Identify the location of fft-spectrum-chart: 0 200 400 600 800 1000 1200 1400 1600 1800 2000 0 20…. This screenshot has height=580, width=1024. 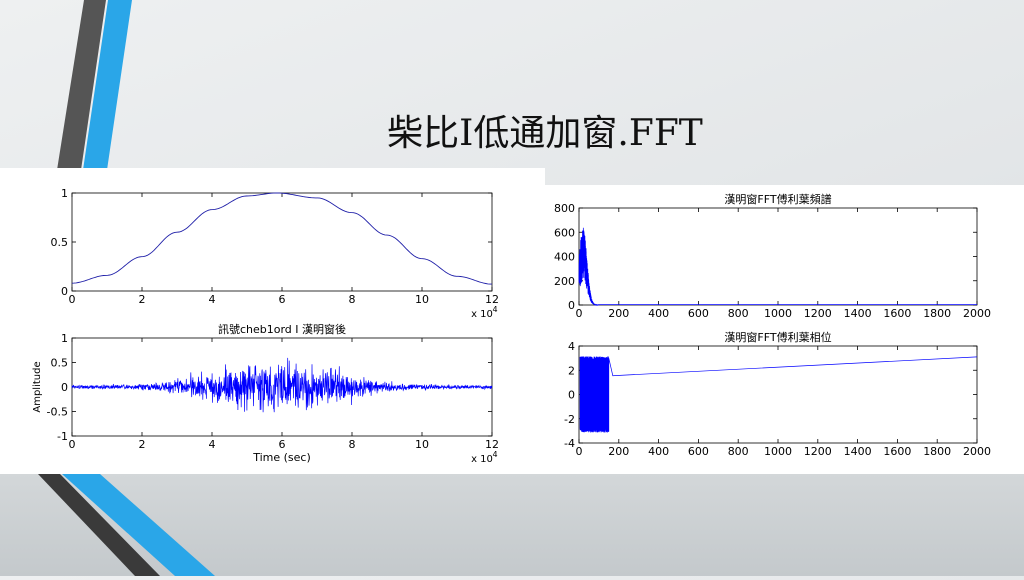
(772, 256).